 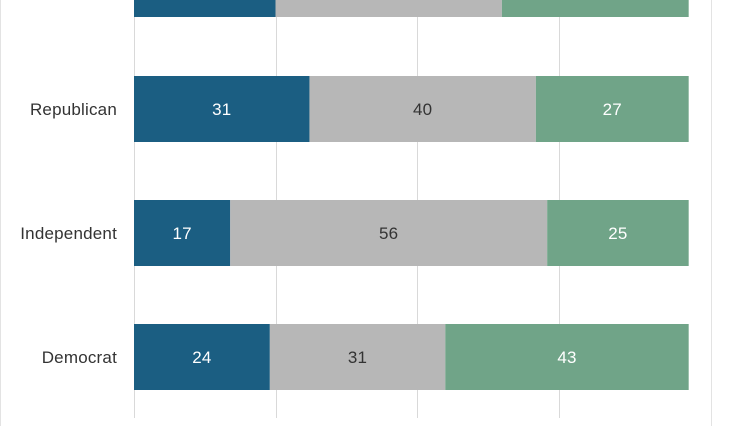 I want to click on data-label-2-1: 56, so click(x=388, y=233).